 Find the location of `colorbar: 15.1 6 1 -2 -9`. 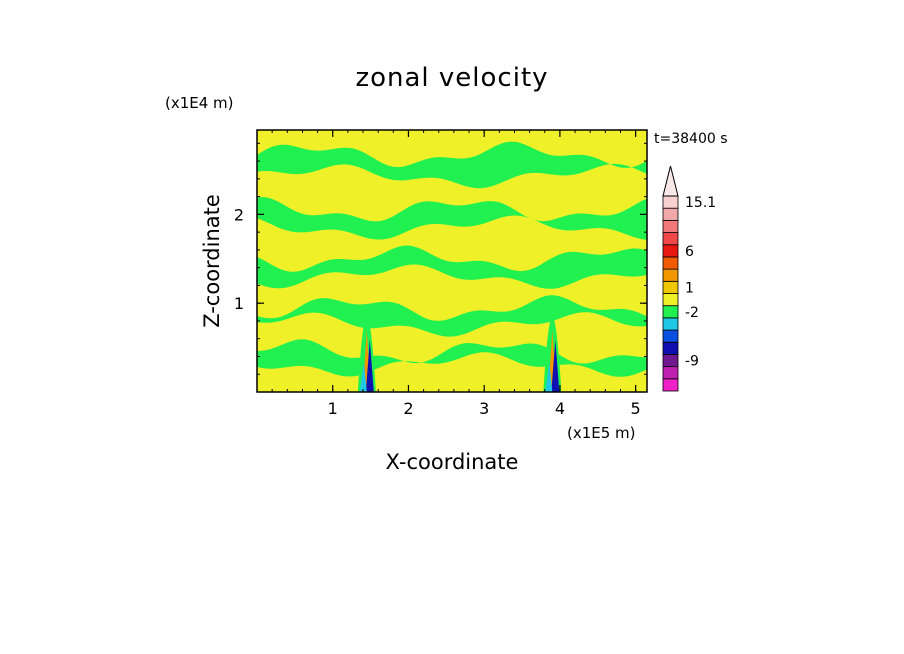

colorbar: 15.1 6 1 -2 -9 is located at coordinates (689, 278).